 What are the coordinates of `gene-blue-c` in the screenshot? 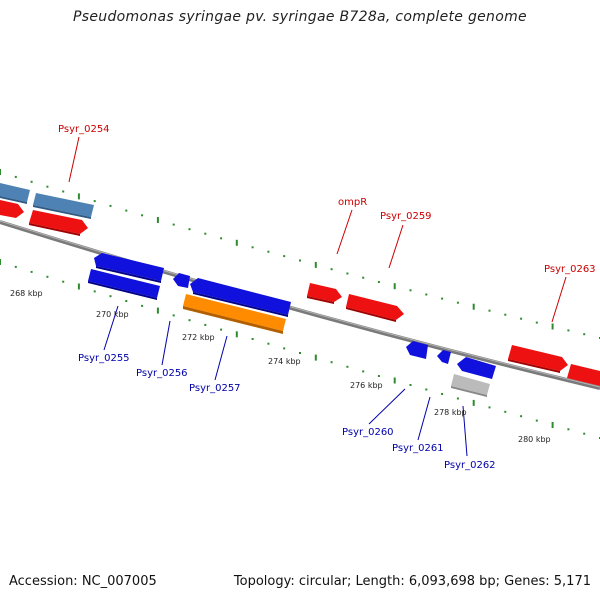 It's located at (476, 368).